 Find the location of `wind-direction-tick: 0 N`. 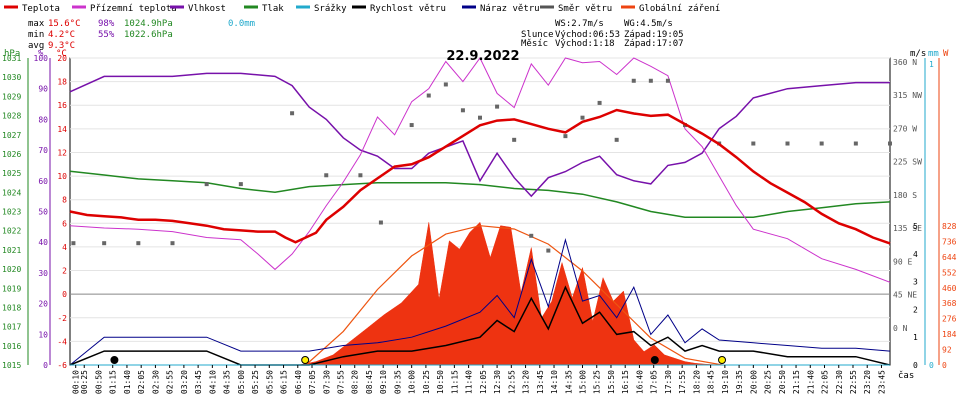

wind-direction-tick: 0 N is located at coordinates (900, 328).